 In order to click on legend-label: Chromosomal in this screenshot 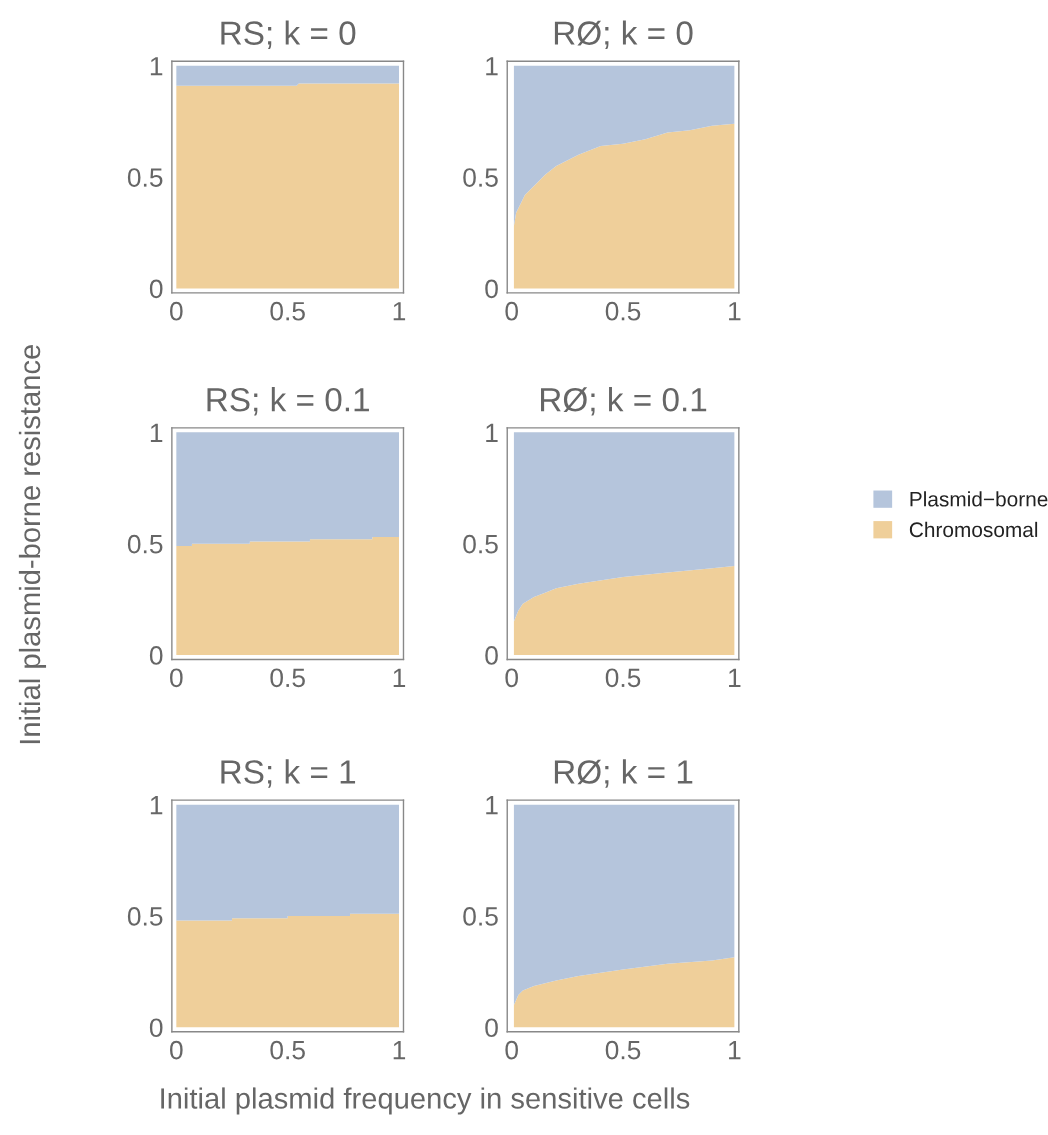, I will do `click(973, 529)`.